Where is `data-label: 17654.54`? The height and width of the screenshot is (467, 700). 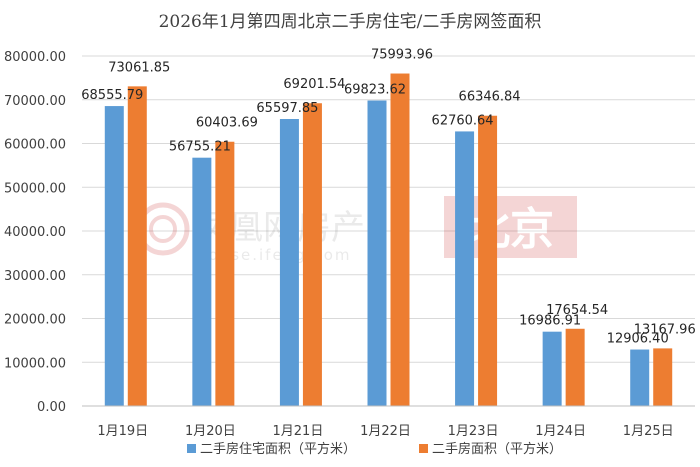 data-label: 17654.54 is located at coordinates (577, 310).